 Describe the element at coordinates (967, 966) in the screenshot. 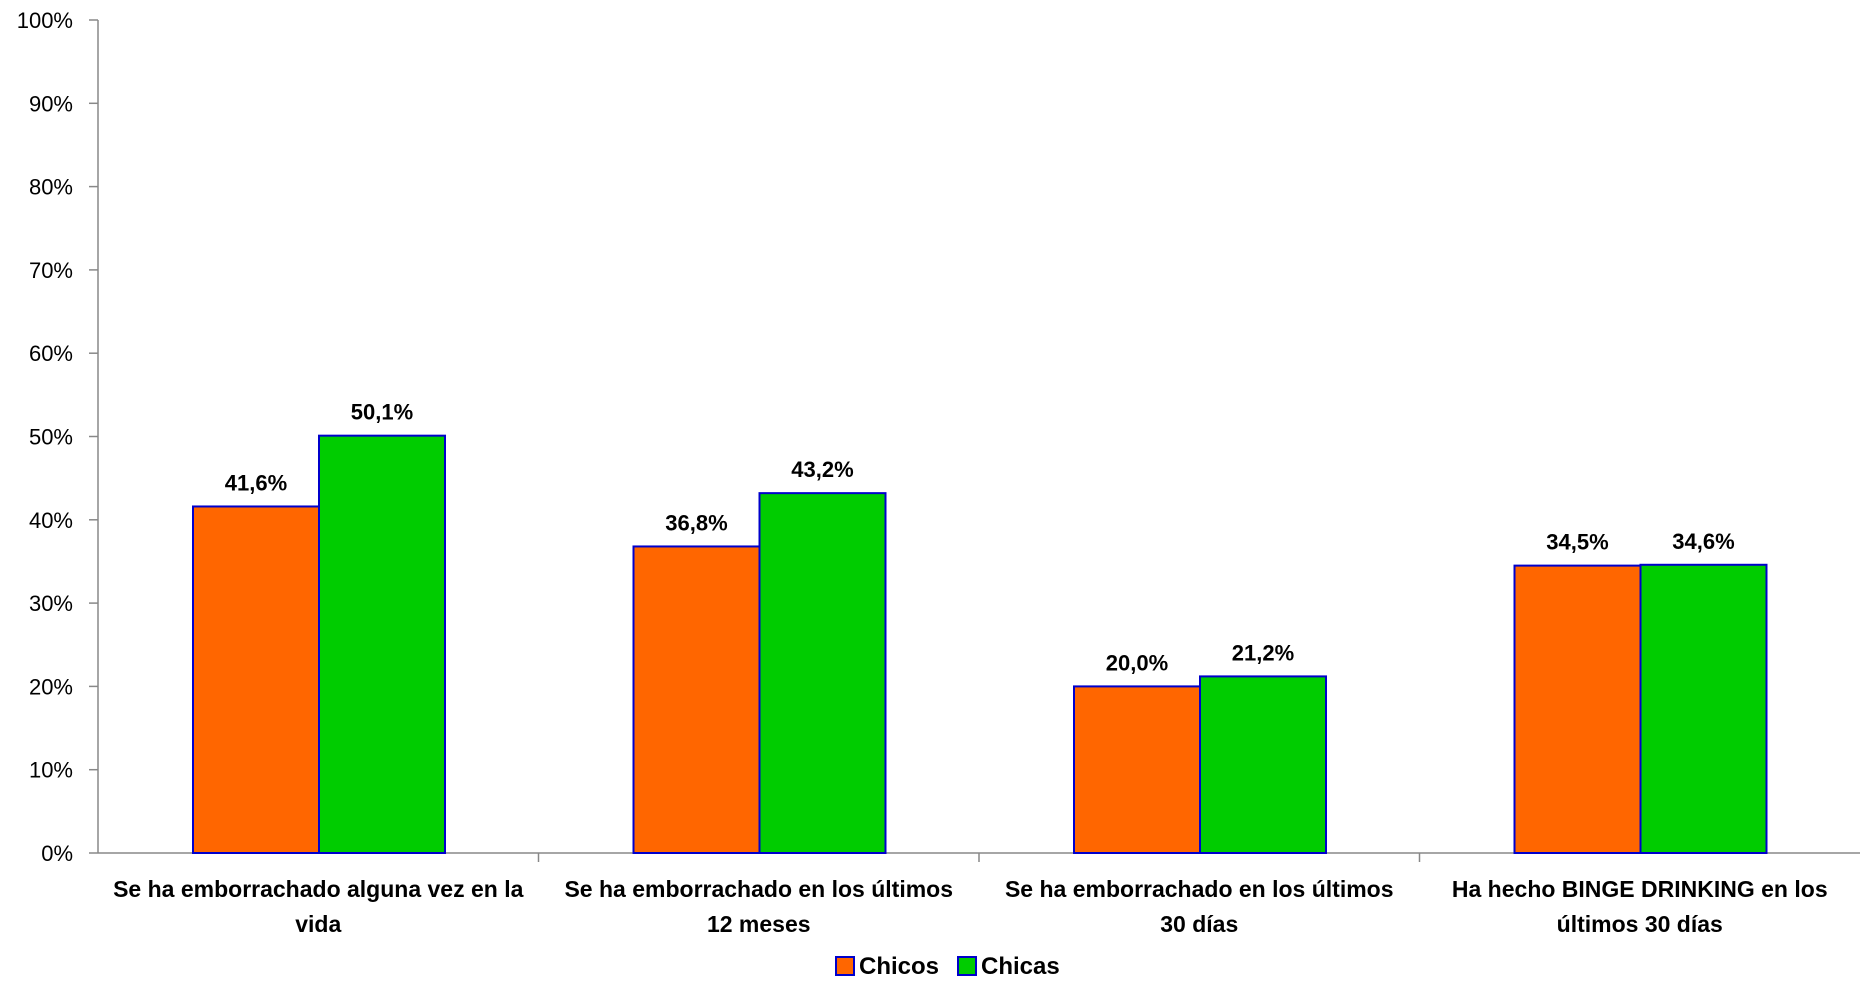

I see `legend-swatch-chicas` at that location.